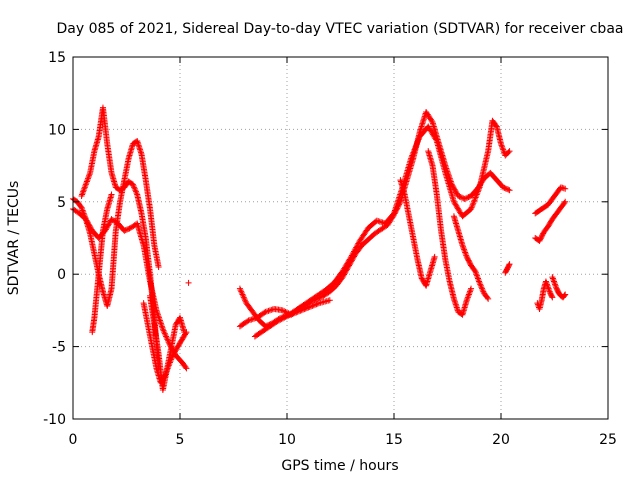  What do you see at coordinates (287, 440) in the screenshot?
I see `x-tick-label: 10` at bounding box center [287, 440].